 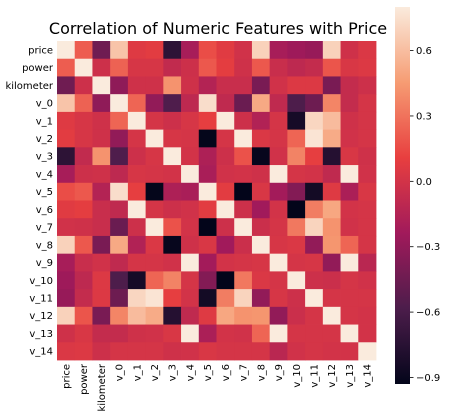 What do you see at coordinates (190, 372) in the screenshot?
I see `x-tick-label-v_4: v_4` at bounding box center [190, 372].